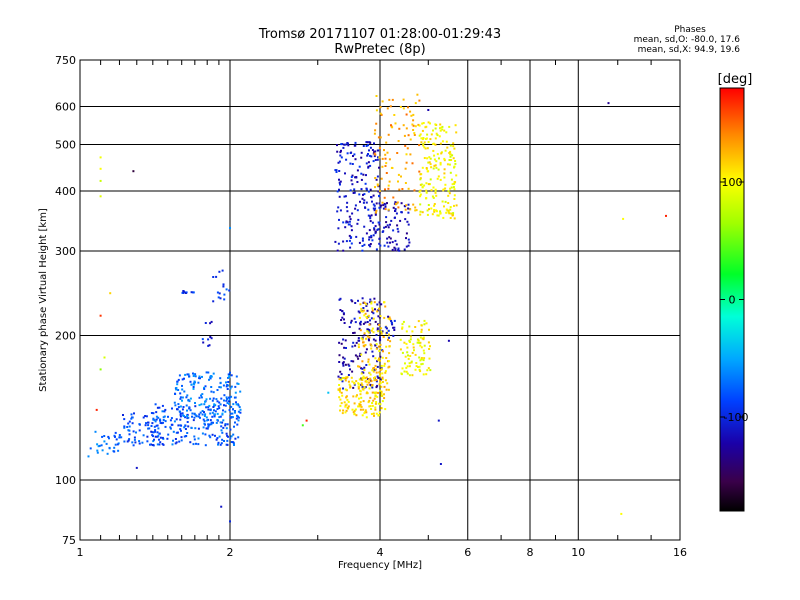 This screenshot has height=600, width=800. Describe the element at coordinates (380, 34) in the screenshot. I see `chart-title-line1: Tromsø 20171107 01:28:00-01:29:43` at that location.